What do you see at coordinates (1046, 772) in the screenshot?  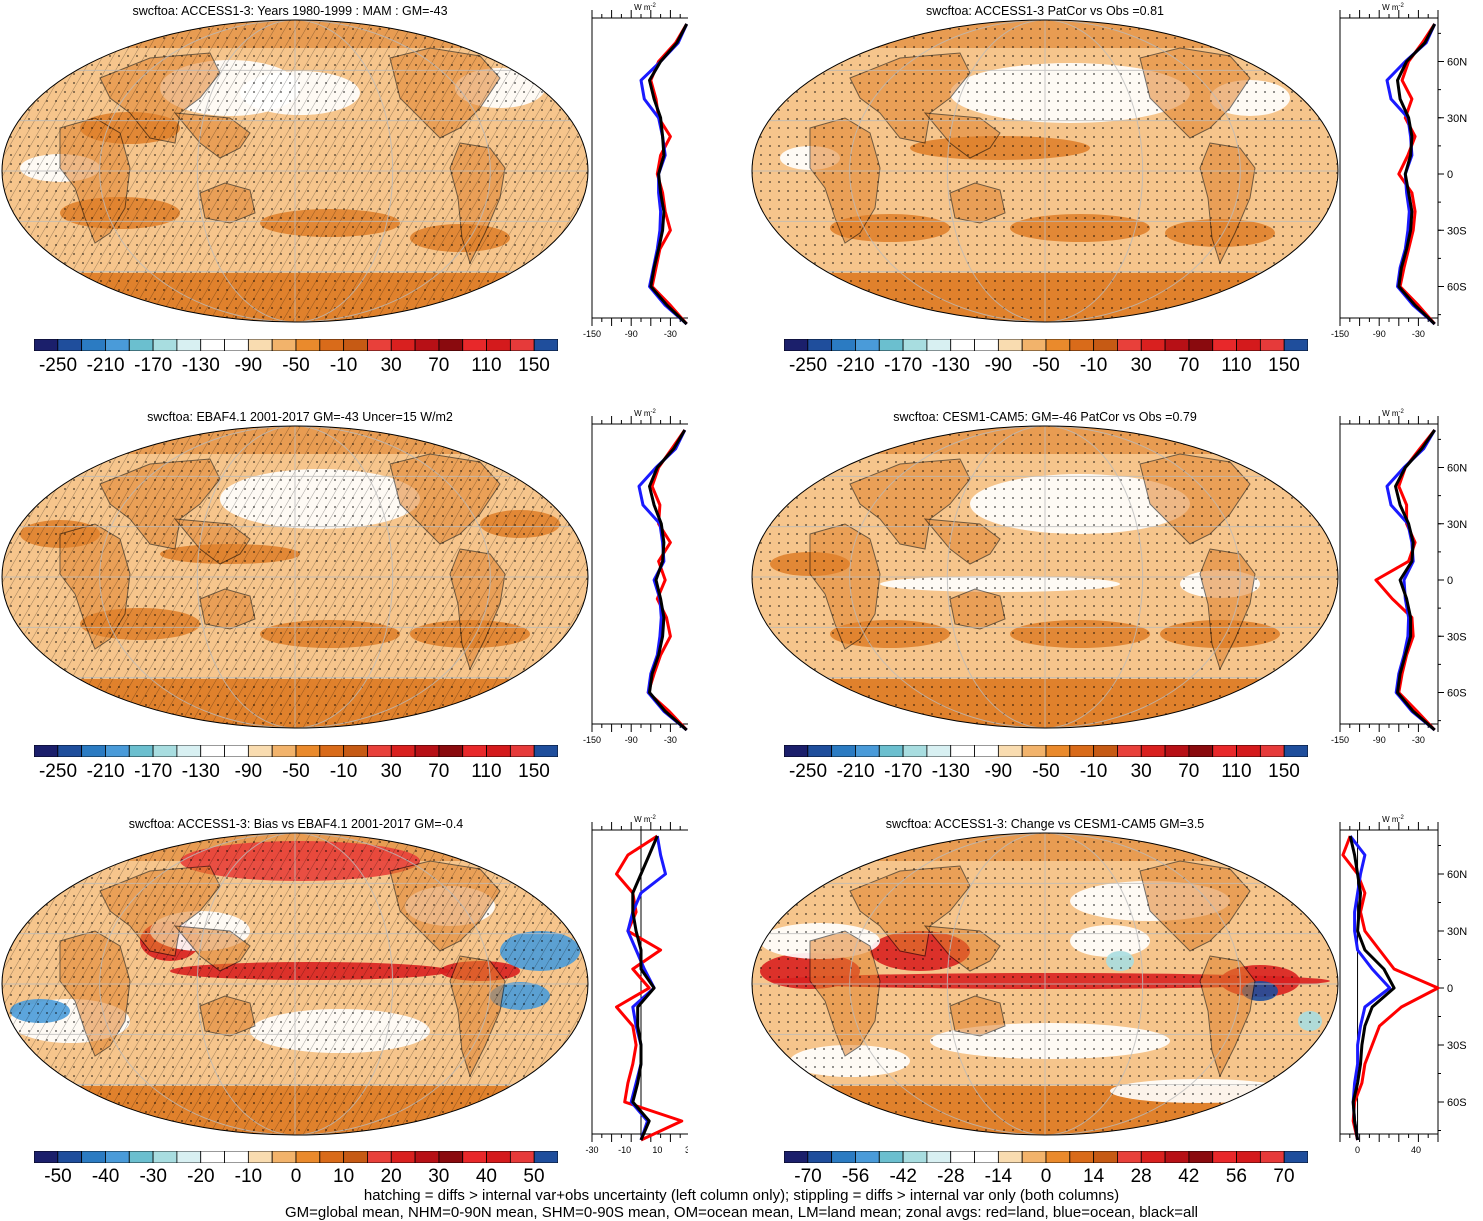 I see `colorbar-labels-4: -250 -210 -170 -130 -90 -50 -10 30 70 110 150` at bounding box center [1046, 772].